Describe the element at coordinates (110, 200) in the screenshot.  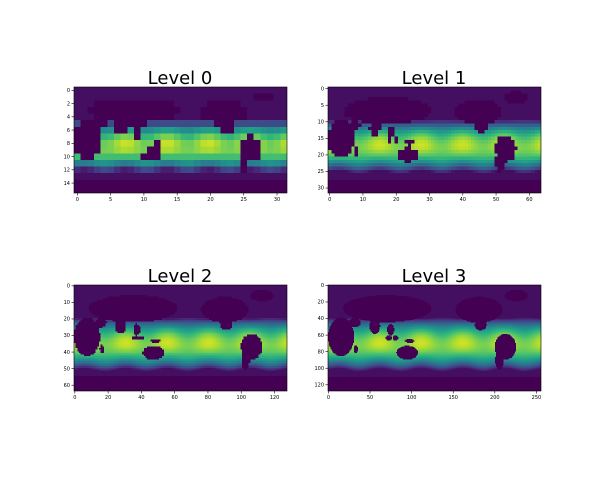
I see `x-tick-label: 5` at that location.